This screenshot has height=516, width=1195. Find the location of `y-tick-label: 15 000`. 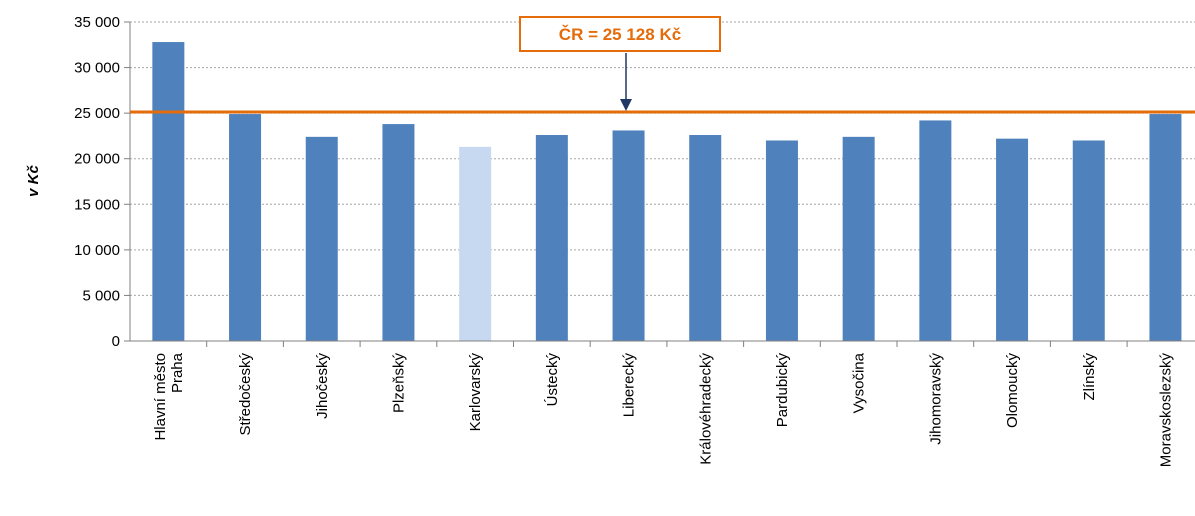

y-tick-label: 15 000 is located at coordinates (97, 204).